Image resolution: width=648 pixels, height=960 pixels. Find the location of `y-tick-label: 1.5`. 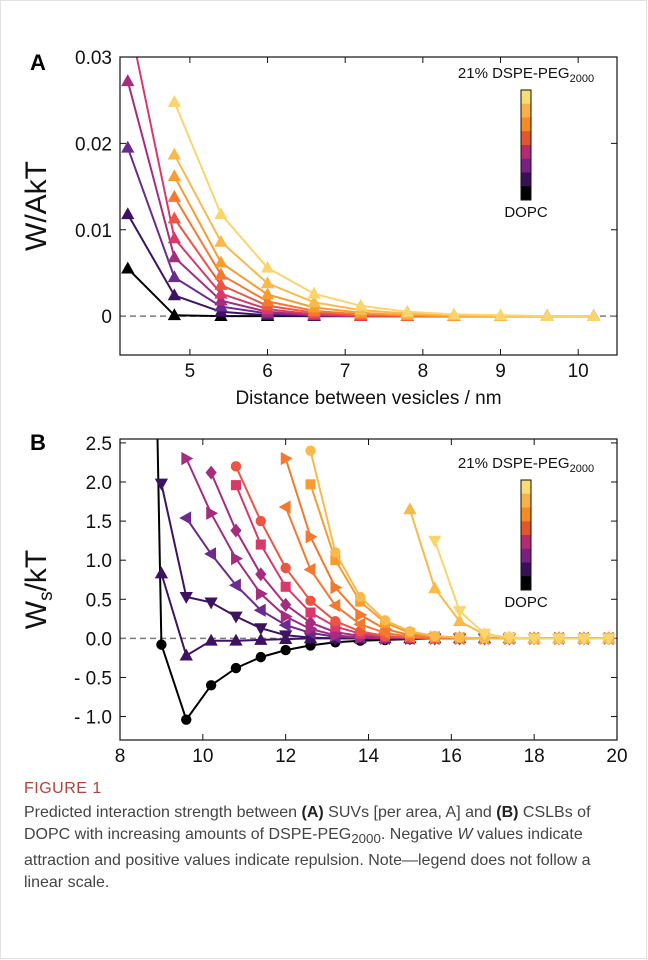

y-tick-label: 1.5 is located at coordinates (99, 522).